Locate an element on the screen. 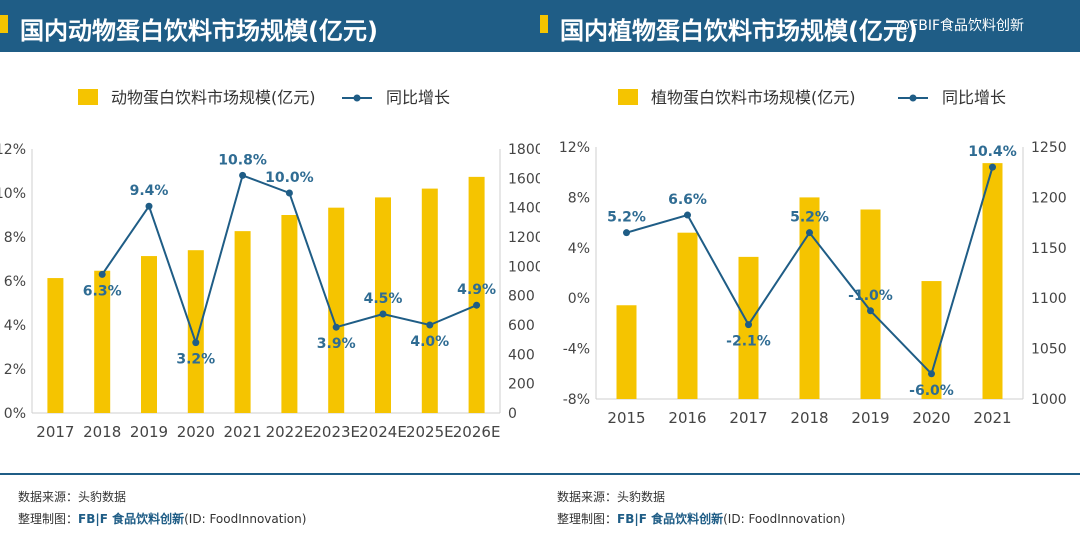 The height and width of the screenshot is (539, 1080). left-axis-tick-label: -8% is located at coordinates (576, 400).